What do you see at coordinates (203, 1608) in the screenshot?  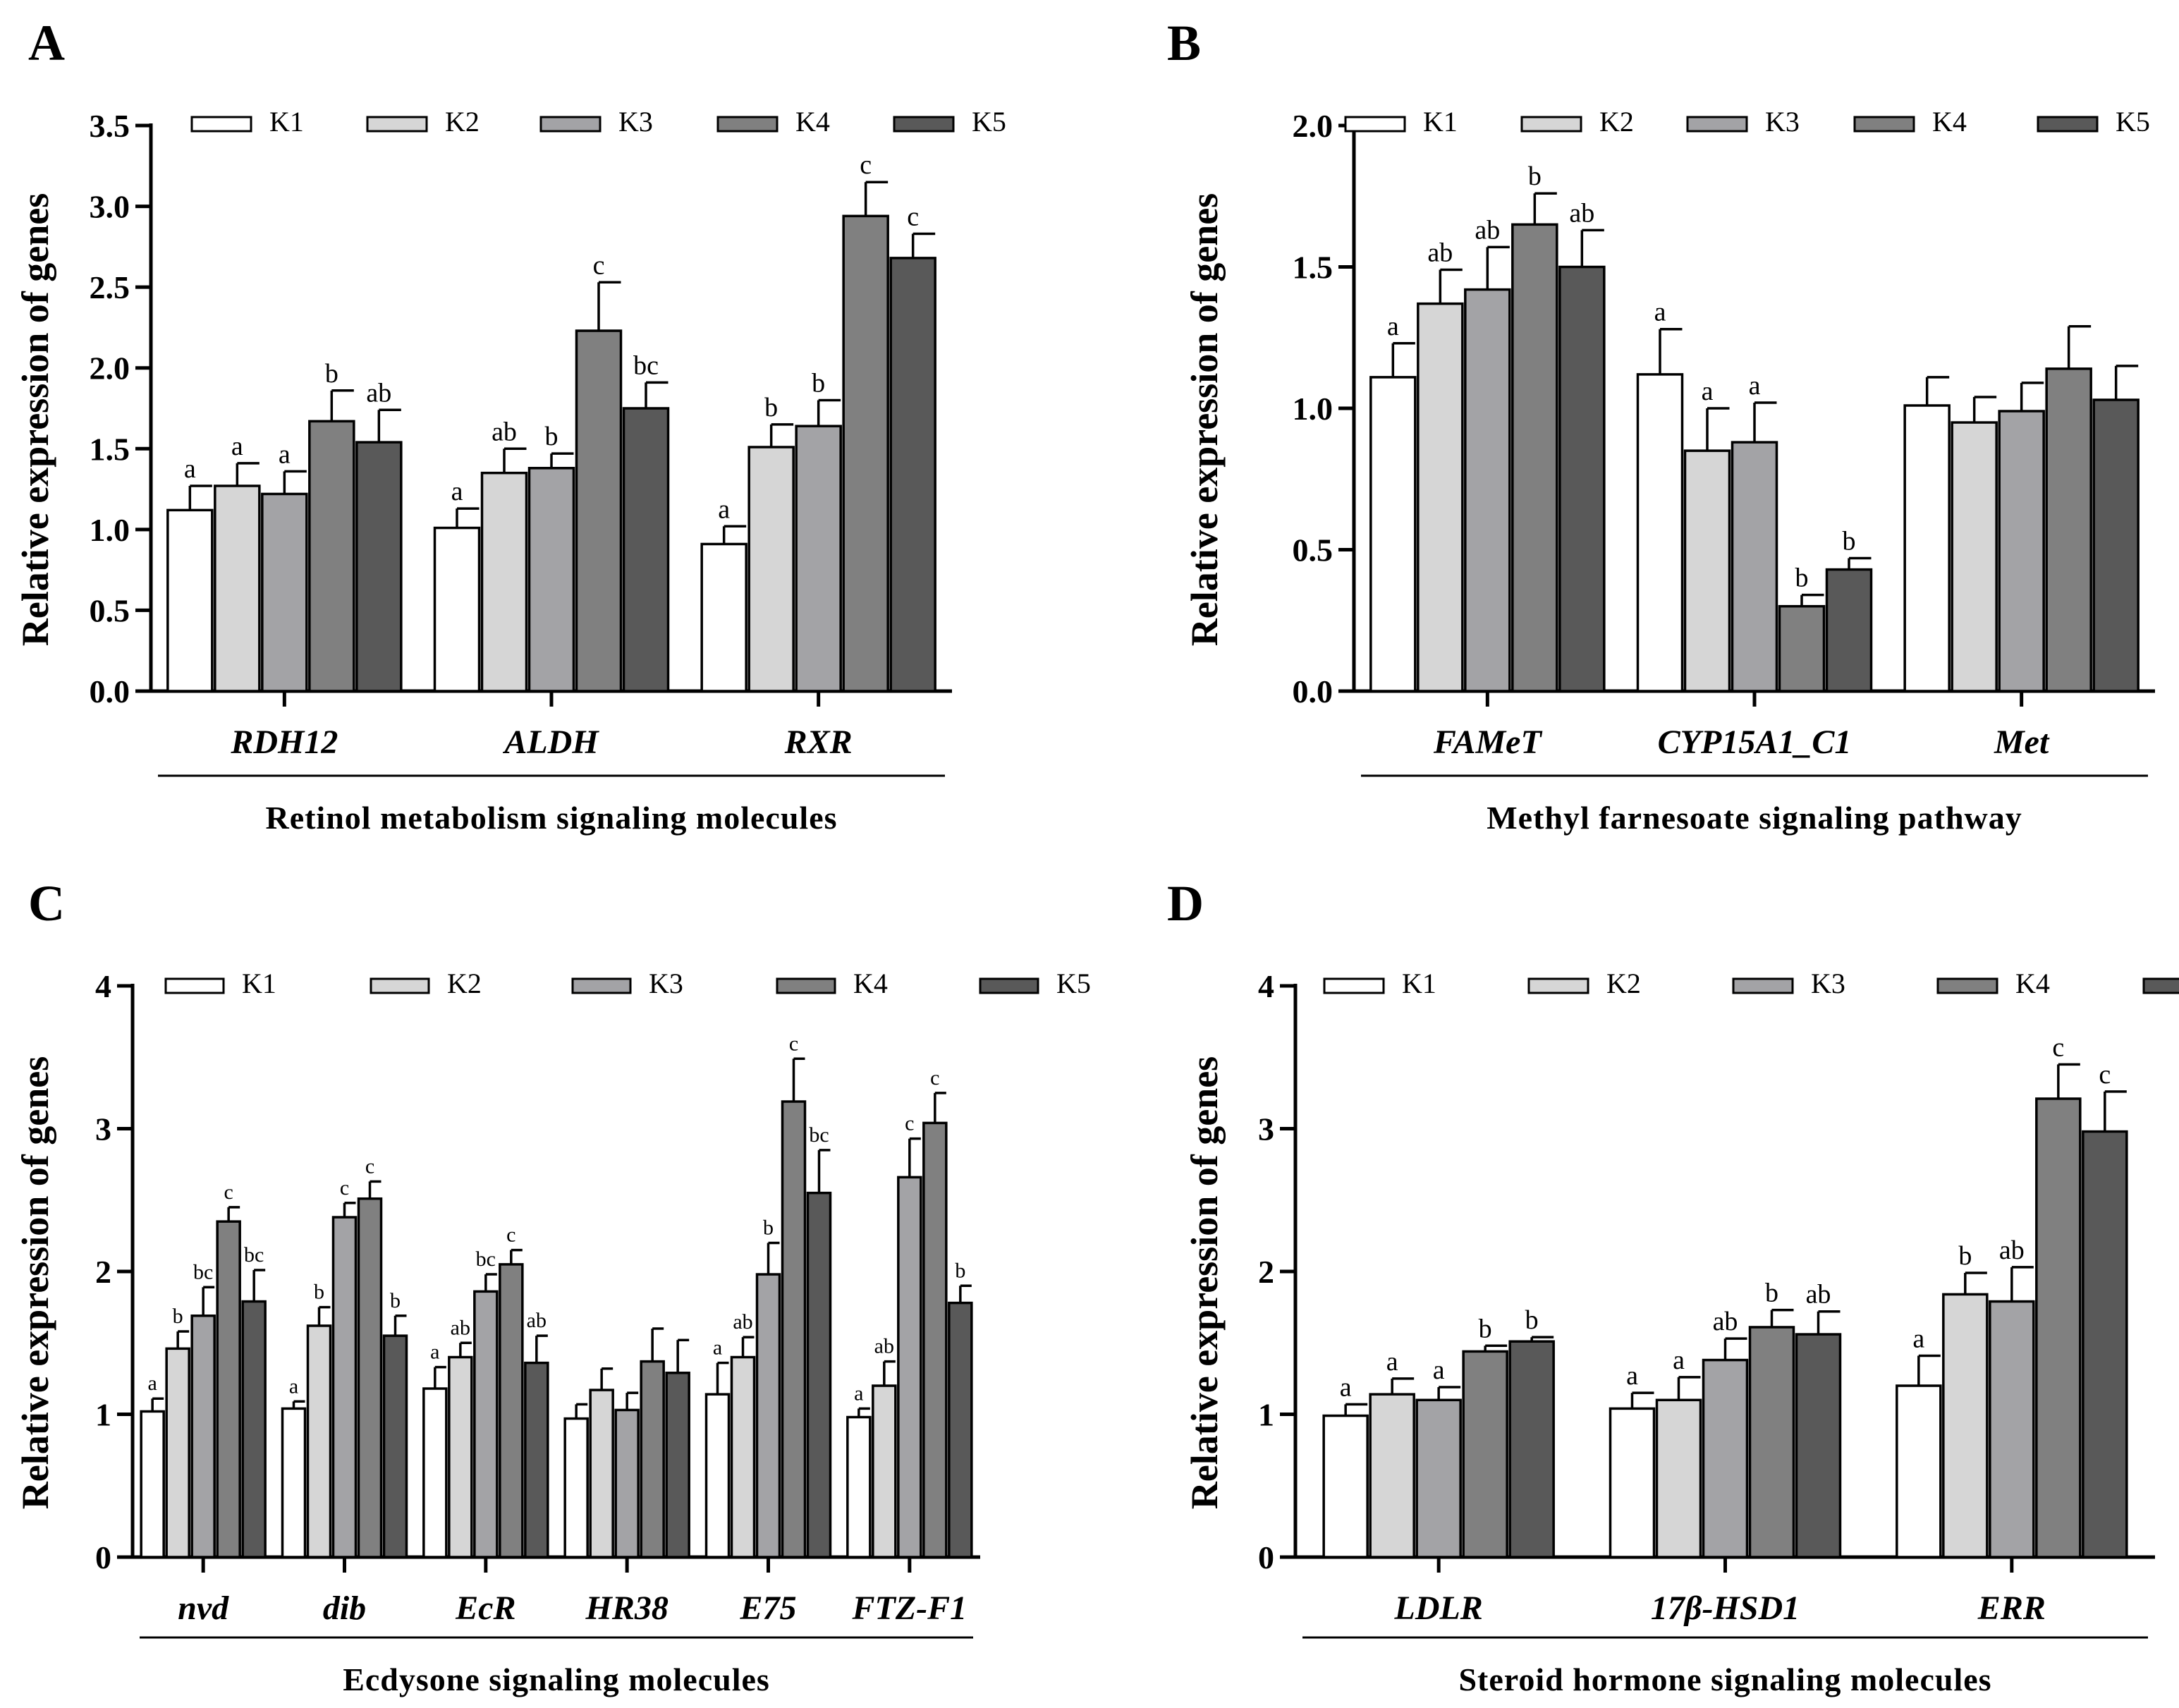 I see `x-tick-label: nvd` at bounding box center [203, 1608].